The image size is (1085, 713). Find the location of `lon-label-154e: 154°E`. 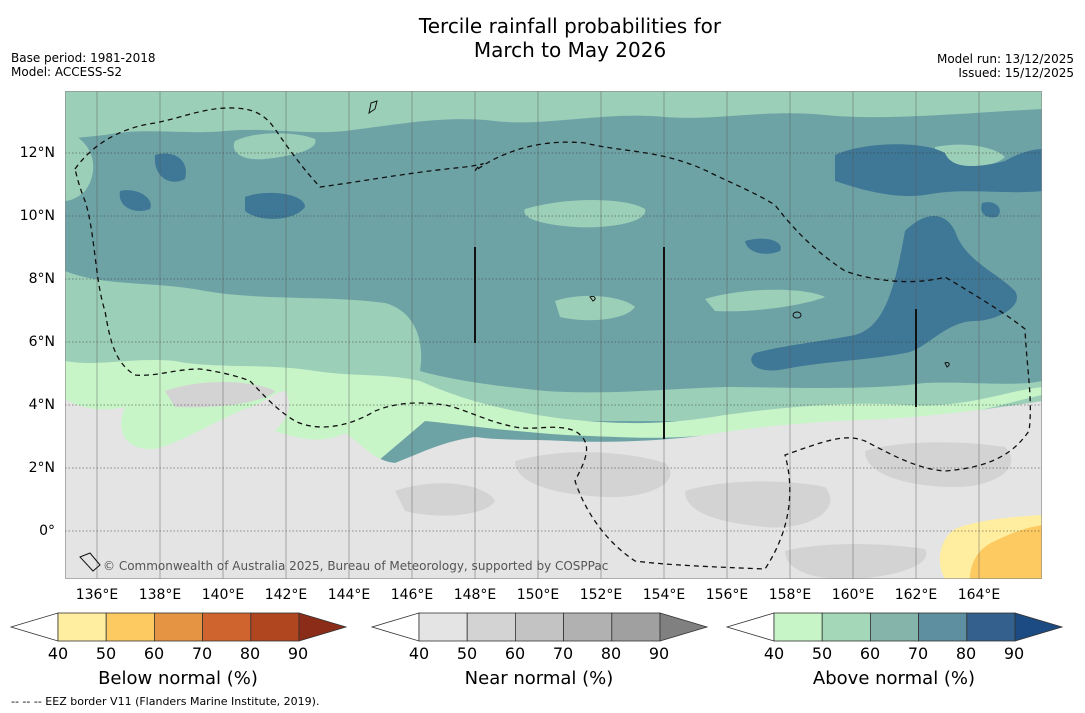

lon-label-154e: 154°E is located at coordinates (664, 595).